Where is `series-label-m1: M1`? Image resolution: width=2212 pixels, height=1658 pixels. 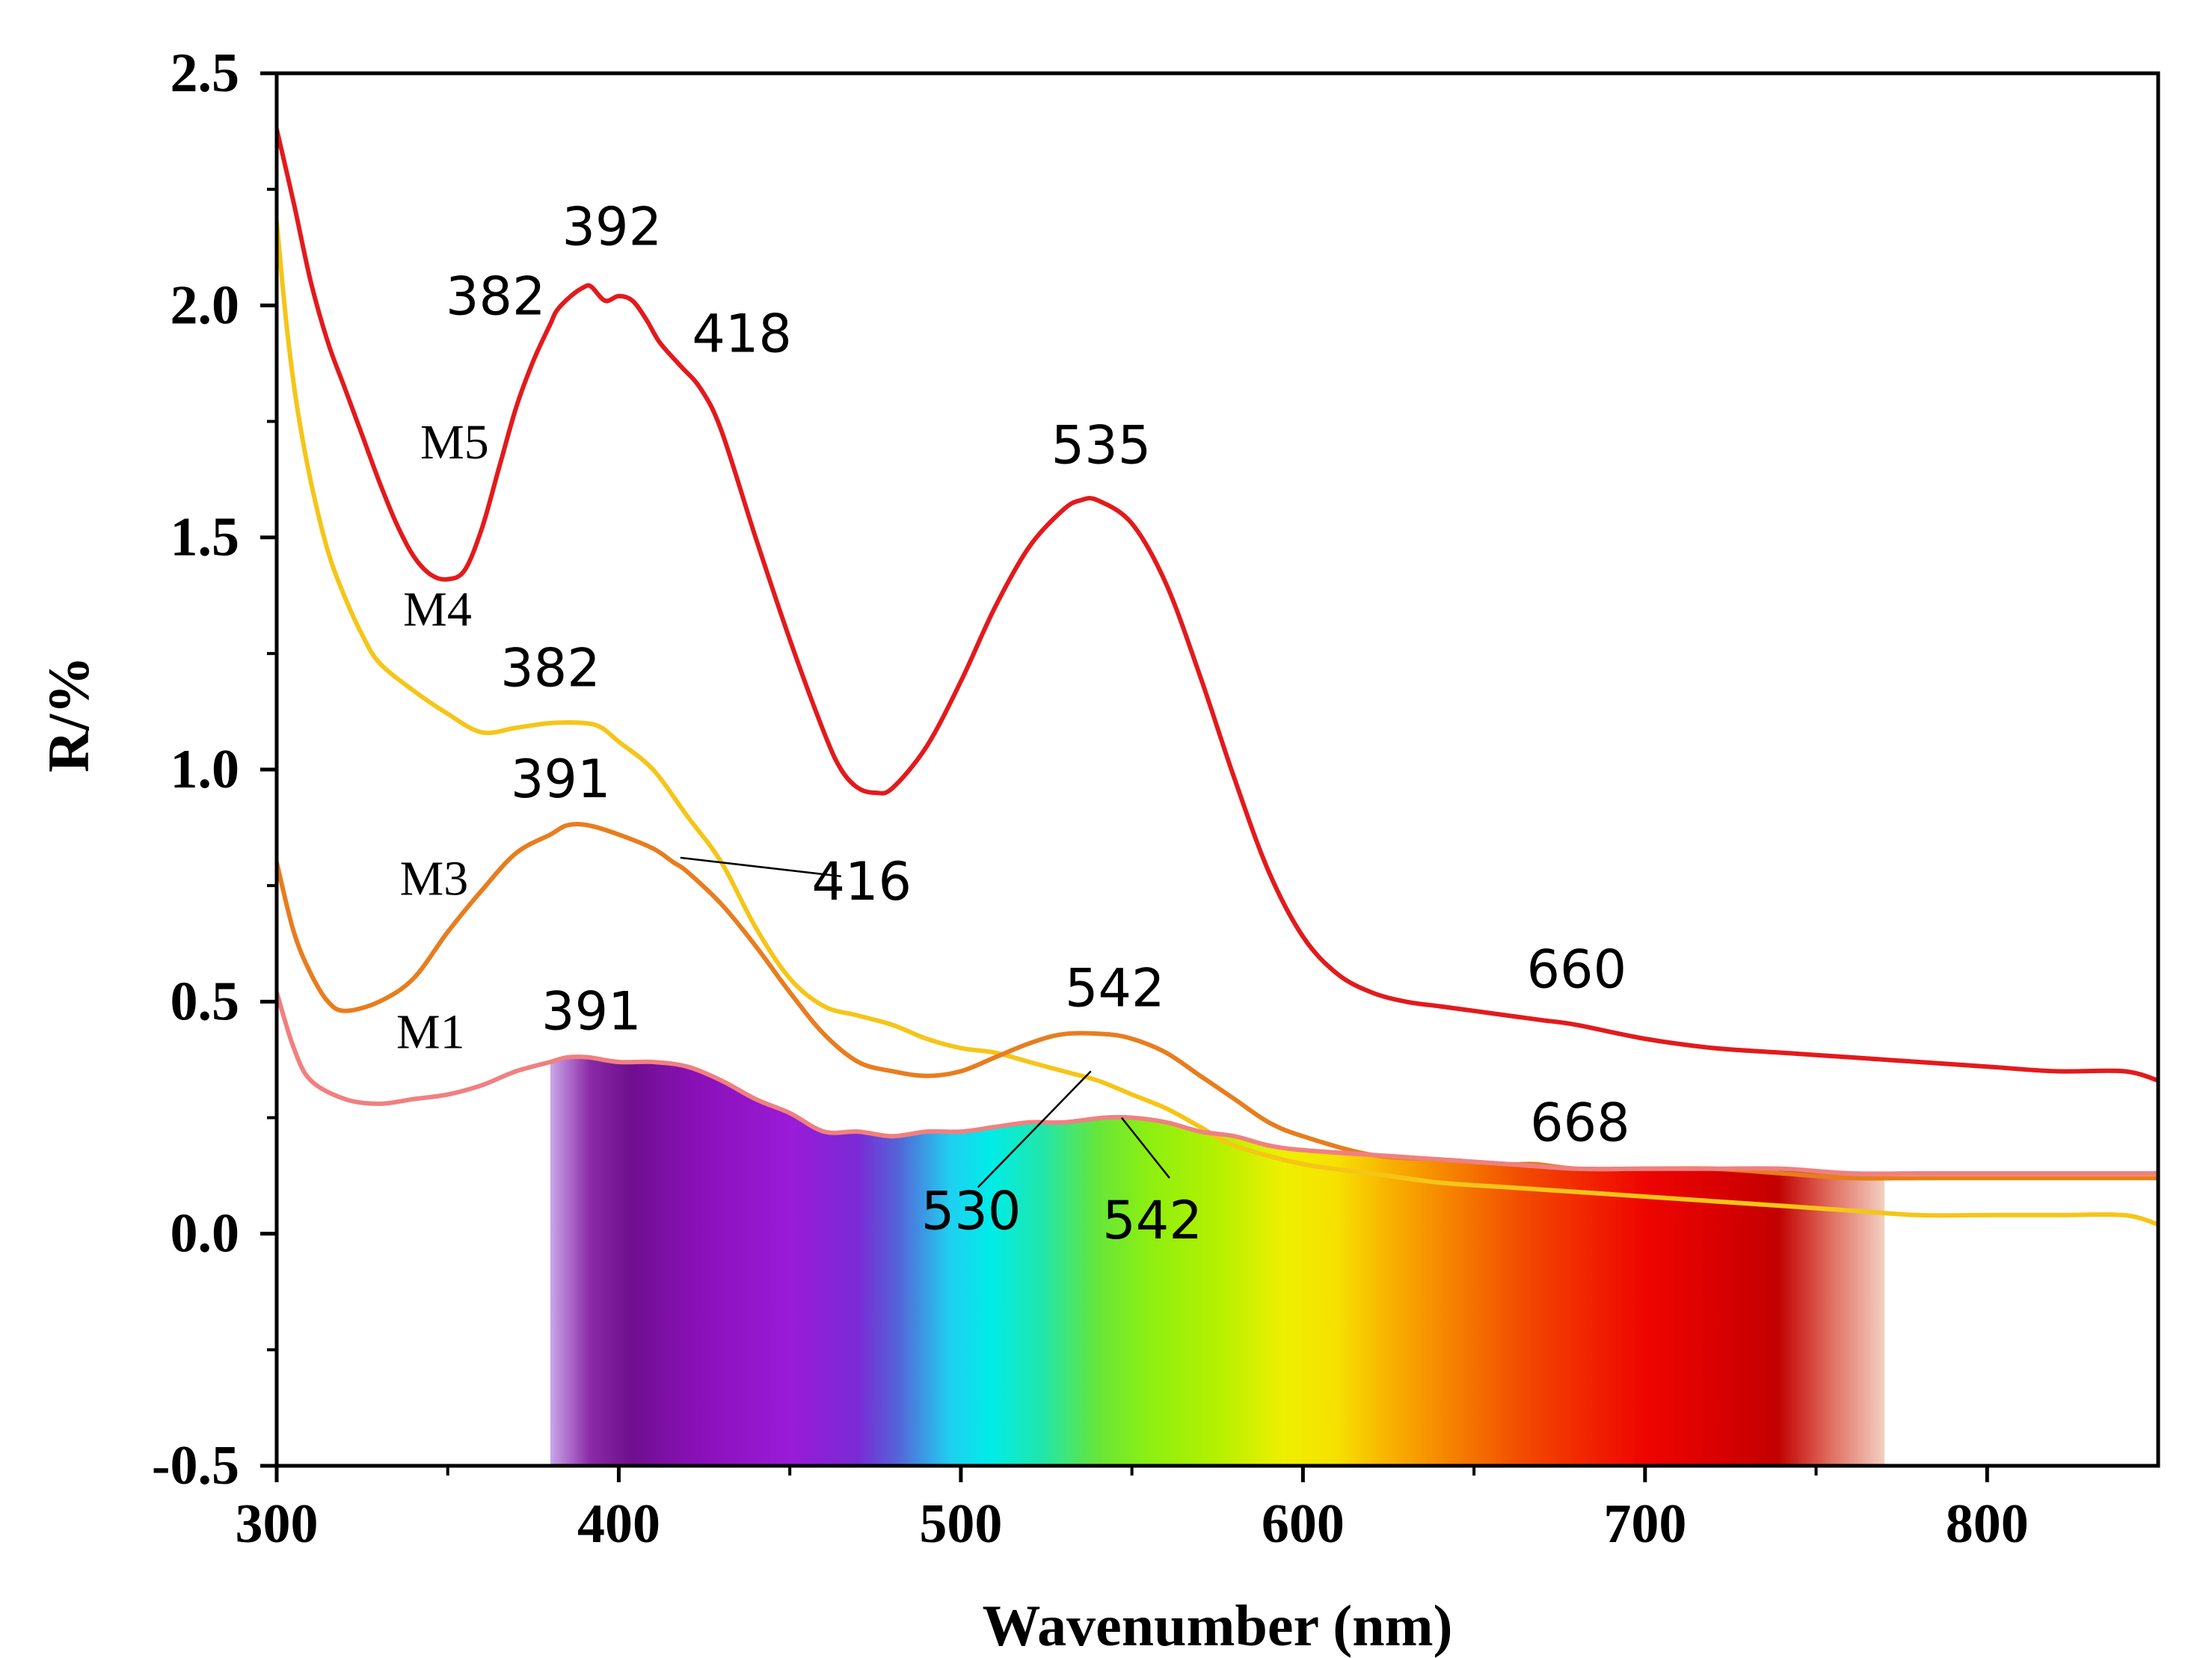
series-label-m1: M1 is located at coordinates (430, 1031).